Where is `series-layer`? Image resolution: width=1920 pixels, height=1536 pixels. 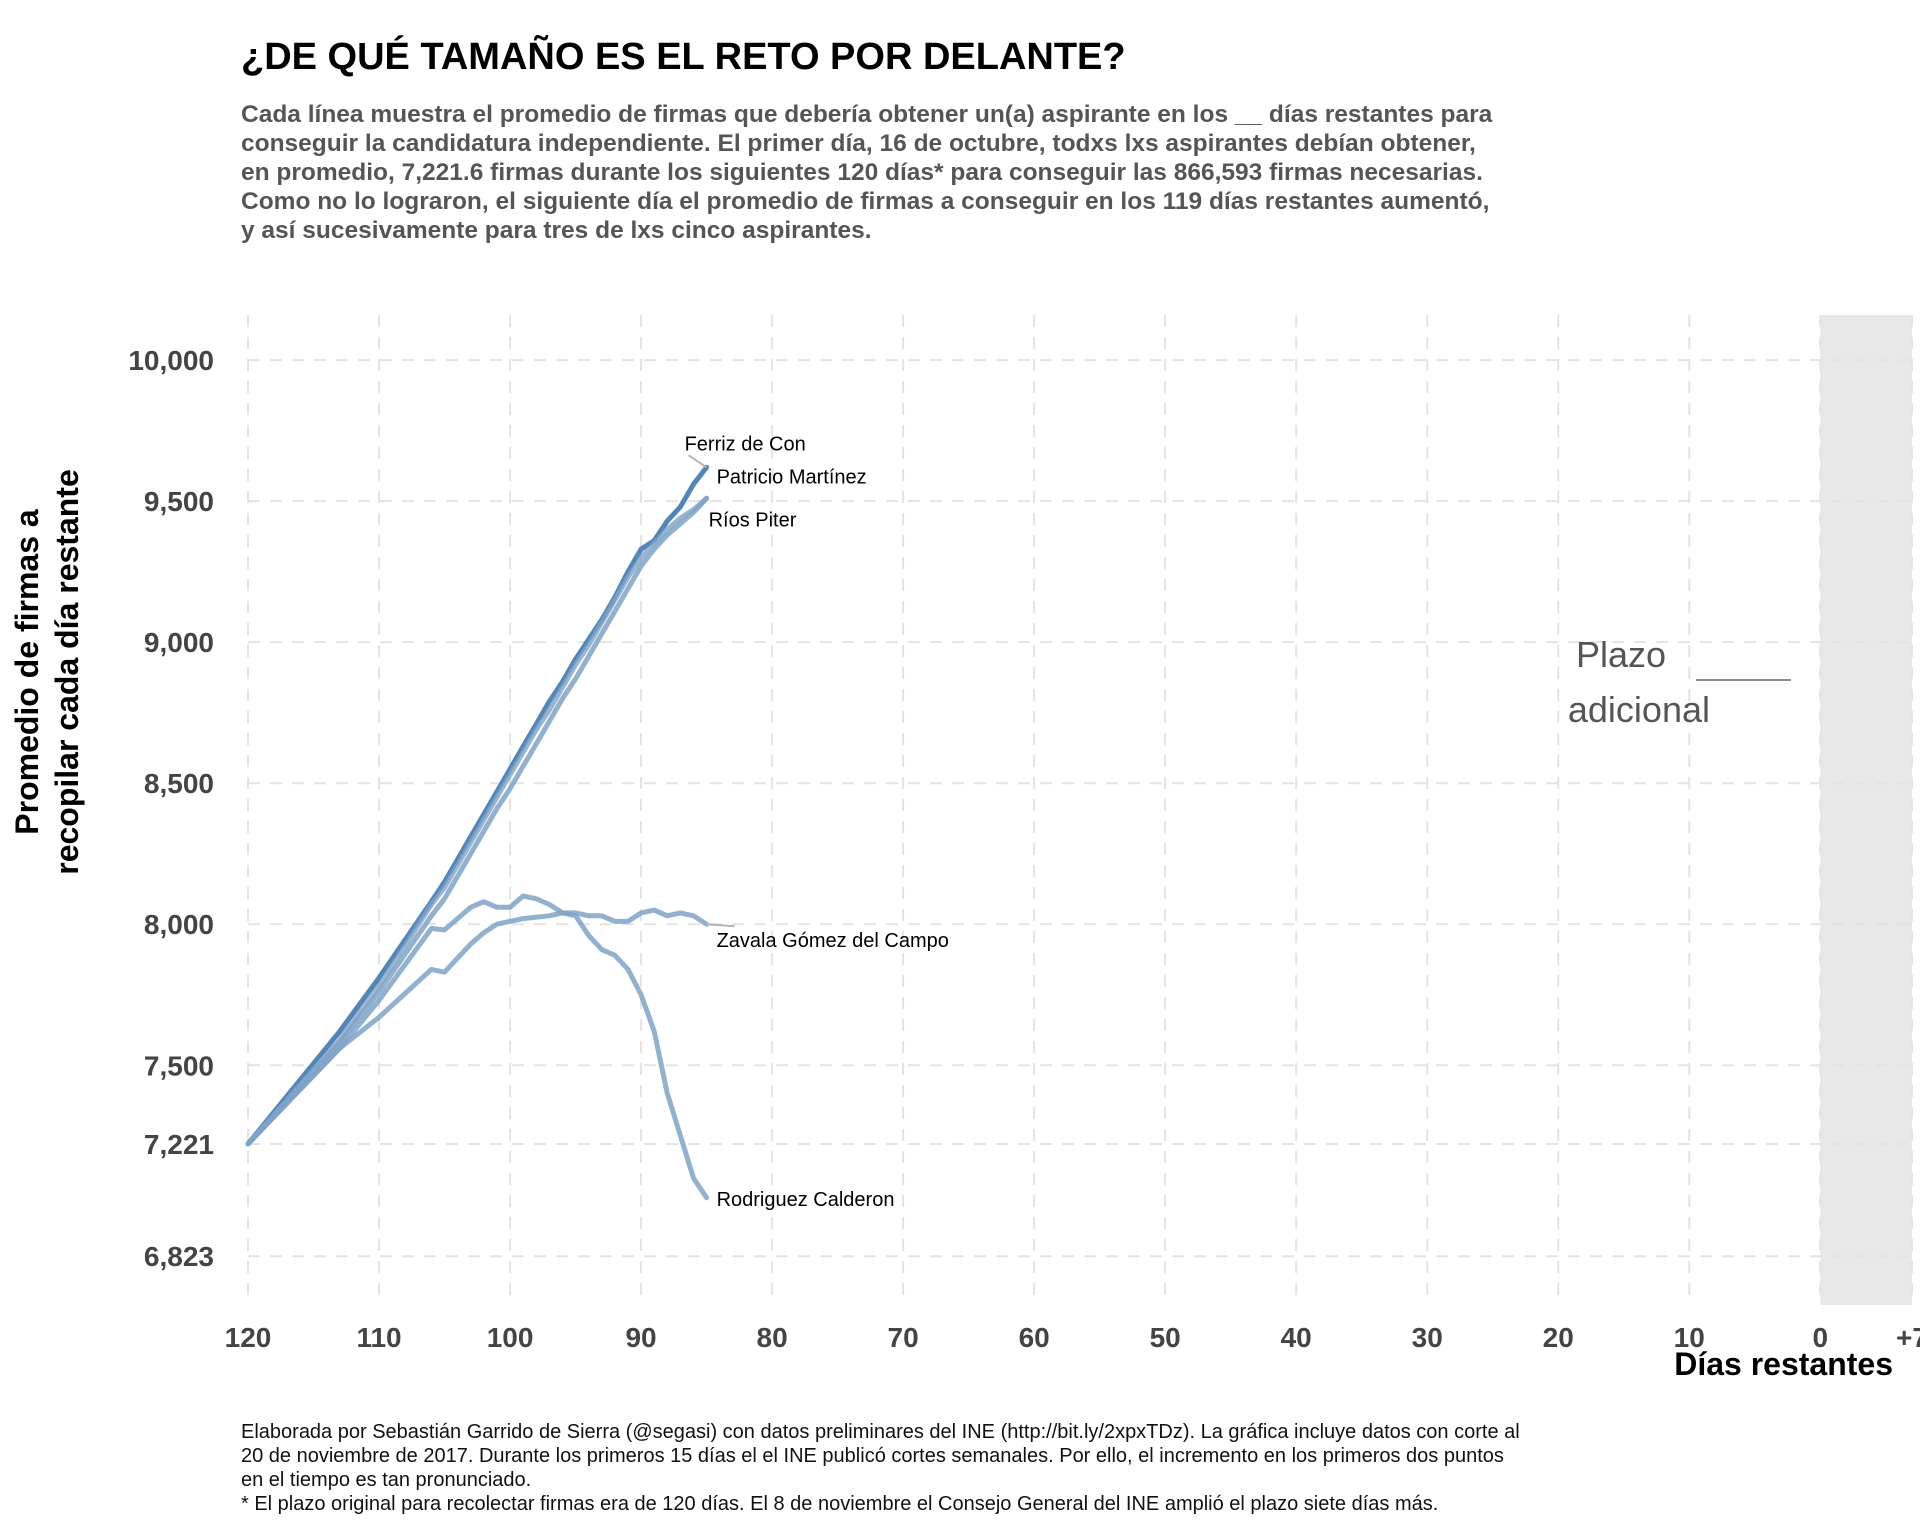
series-layer is located at coordinates (477, 832).